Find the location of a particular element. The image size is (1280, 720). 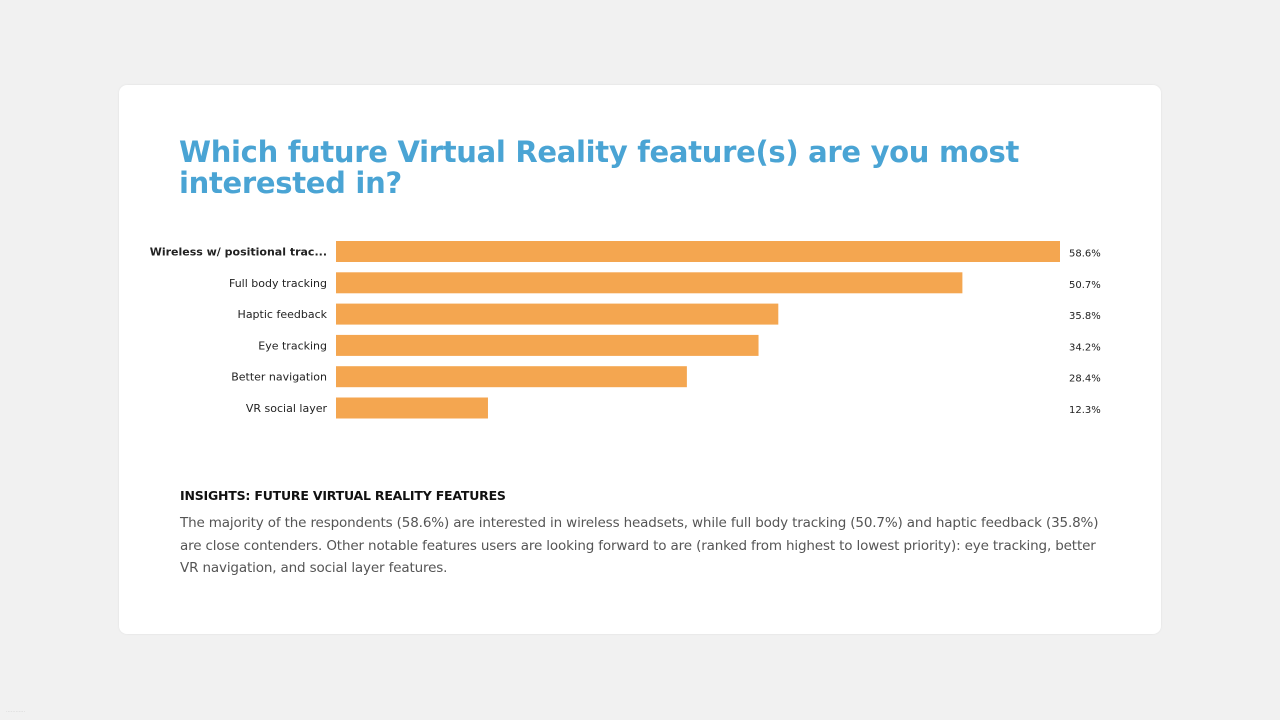

value-label-1: 50.7% is located at coordinates (1085, 285).